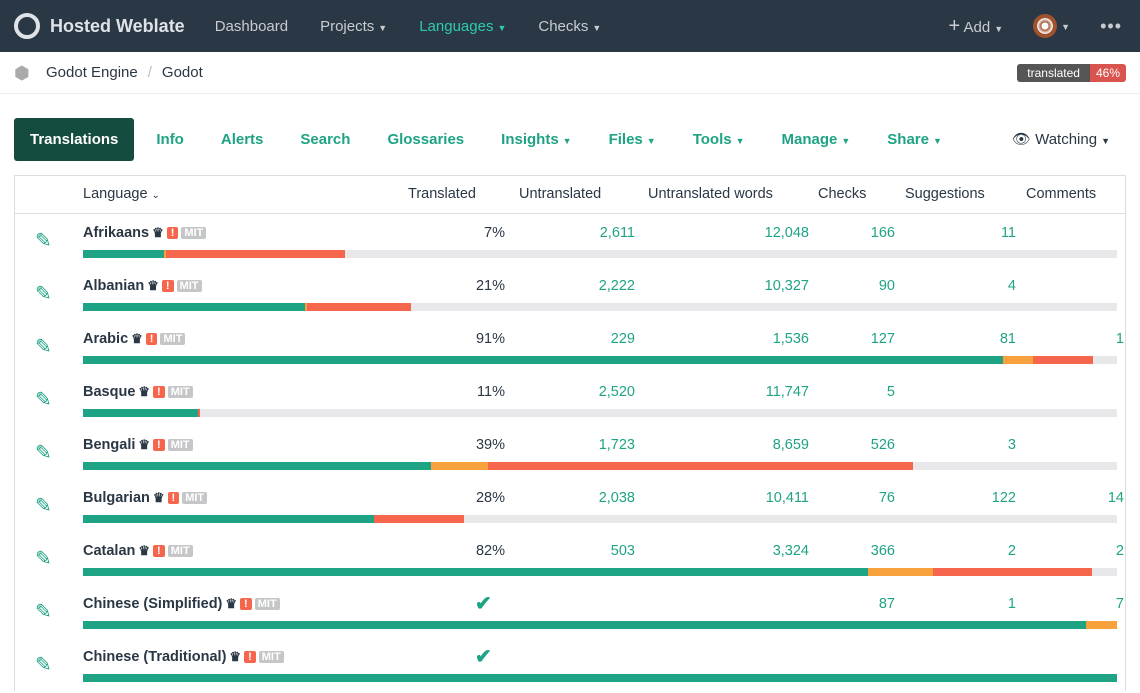  Describe the element at coordinates (251, 26) in the screenshot. I see `nav-dashboard: Dashboard` at that location.